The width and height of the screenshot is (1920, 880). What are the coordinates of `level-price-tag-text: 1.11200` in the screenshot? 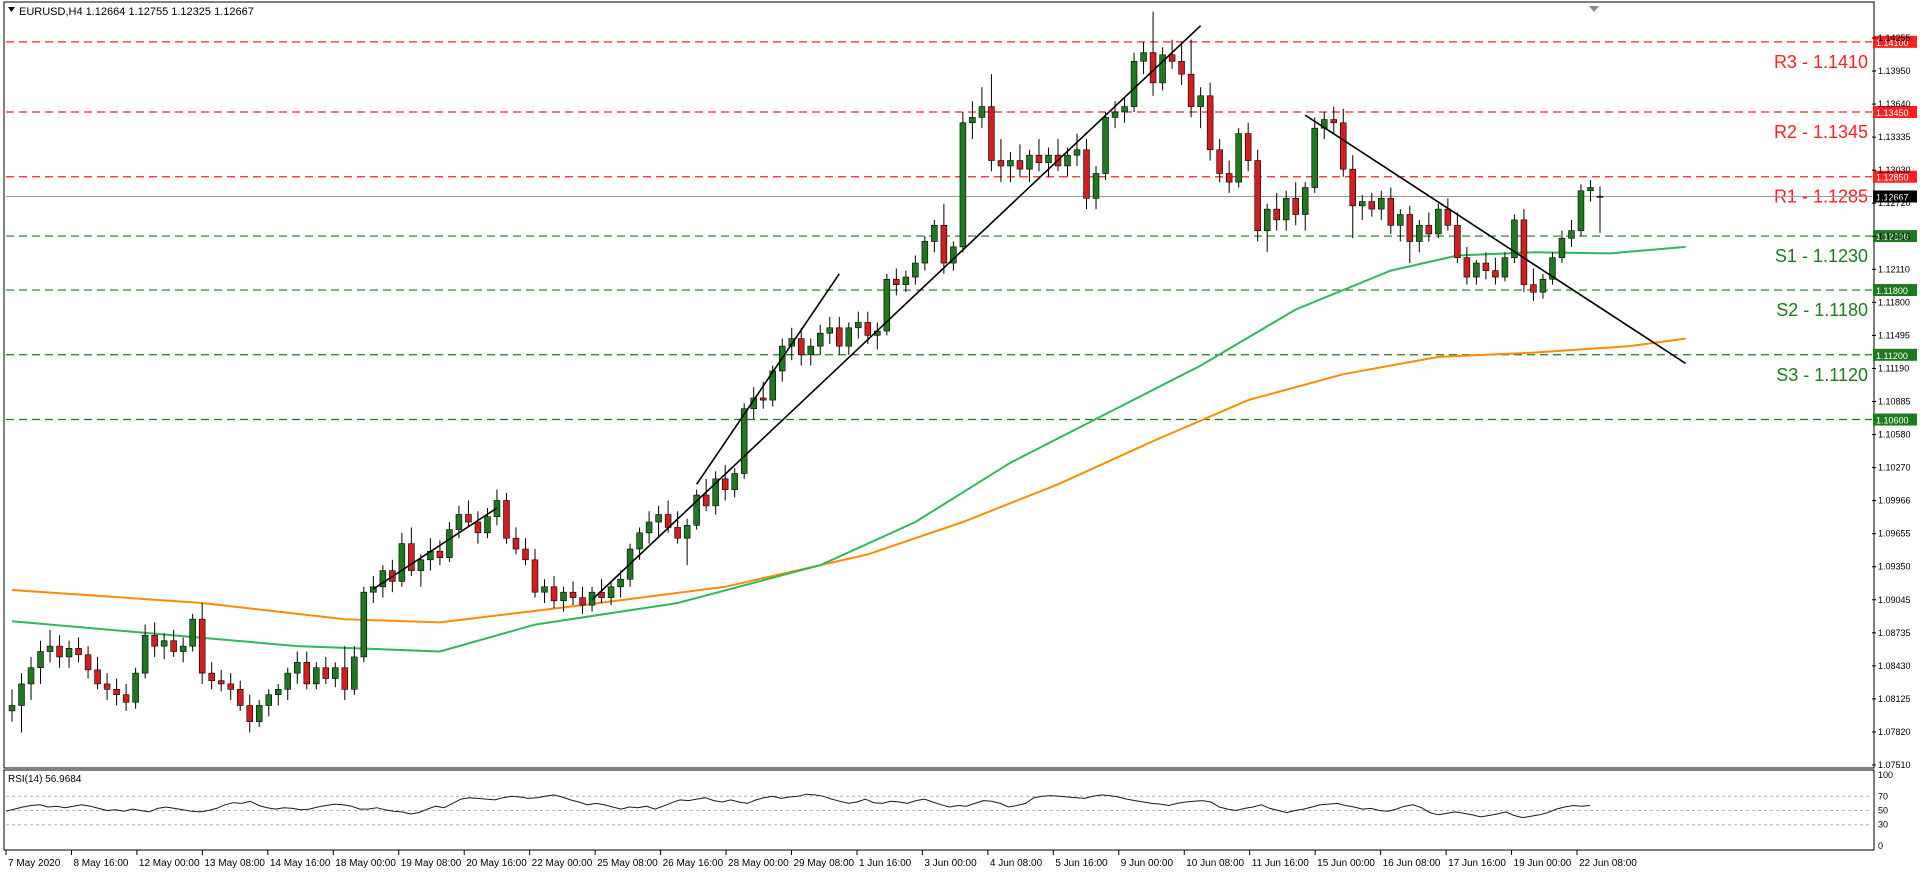 It's located at (1892, 356).